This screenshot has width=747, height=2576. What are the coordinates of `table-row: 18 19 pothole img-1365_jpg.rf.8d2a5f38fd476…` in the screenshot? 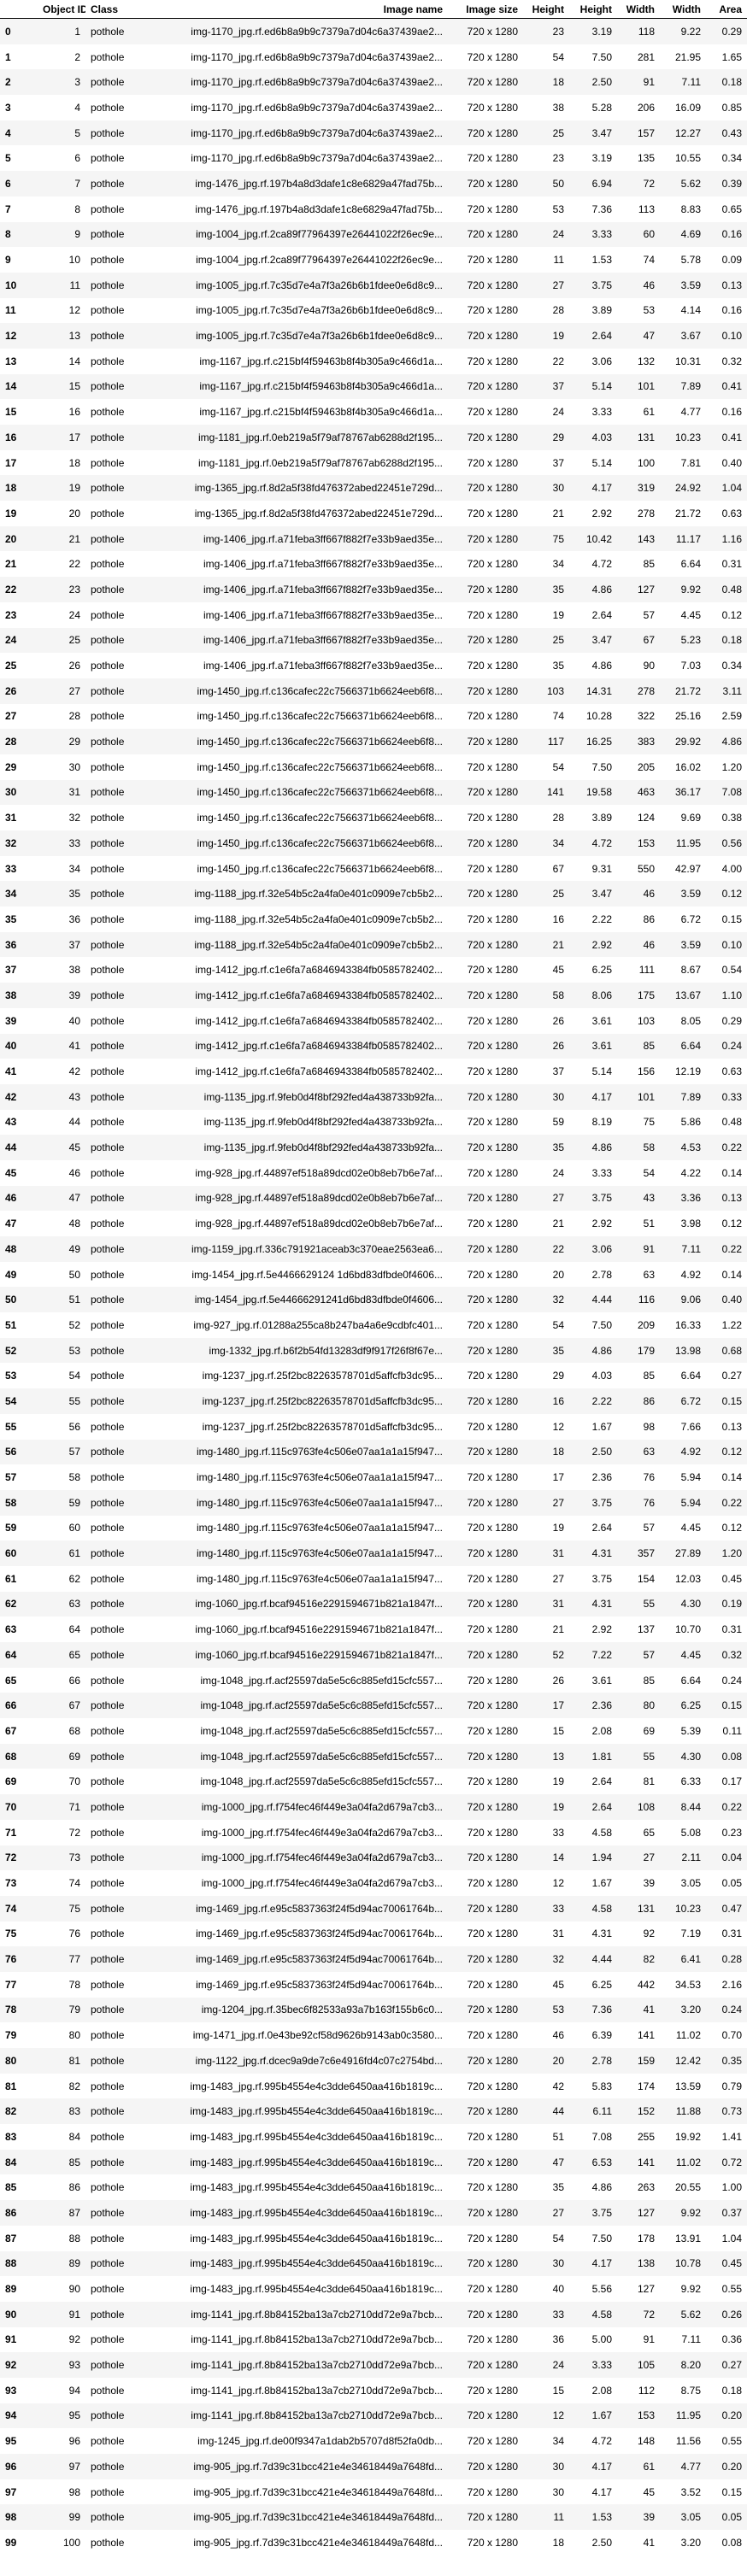 It's located at (373, 488).